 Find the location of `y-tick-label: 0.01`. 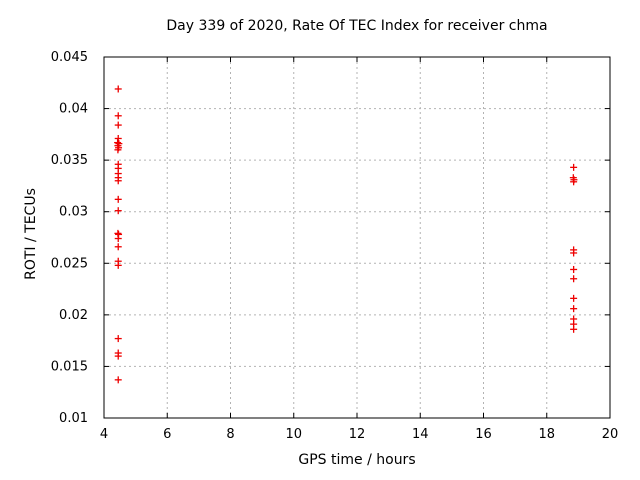

y-tick-label: 0.01 is located at coordinates (73, 418).